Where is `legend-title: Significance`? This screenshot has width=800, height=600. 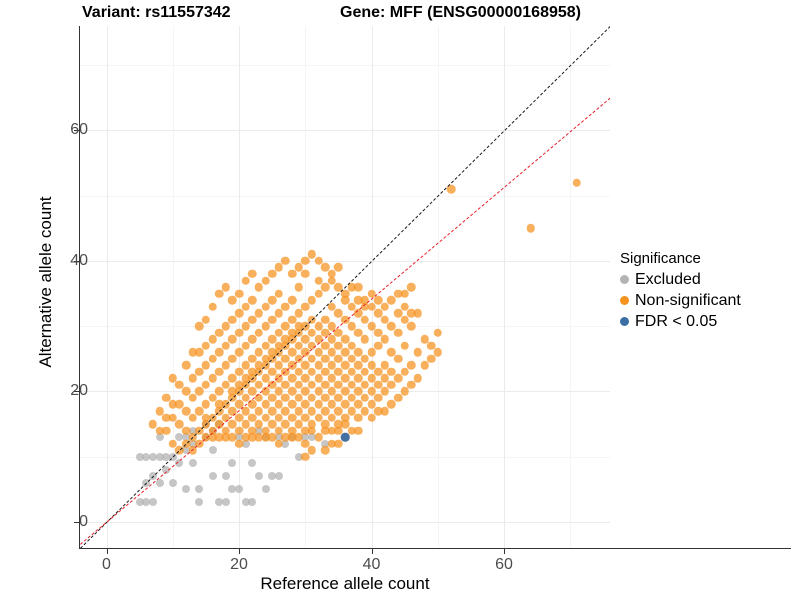 legend-title: Significance is located at coordinates (660, 258).